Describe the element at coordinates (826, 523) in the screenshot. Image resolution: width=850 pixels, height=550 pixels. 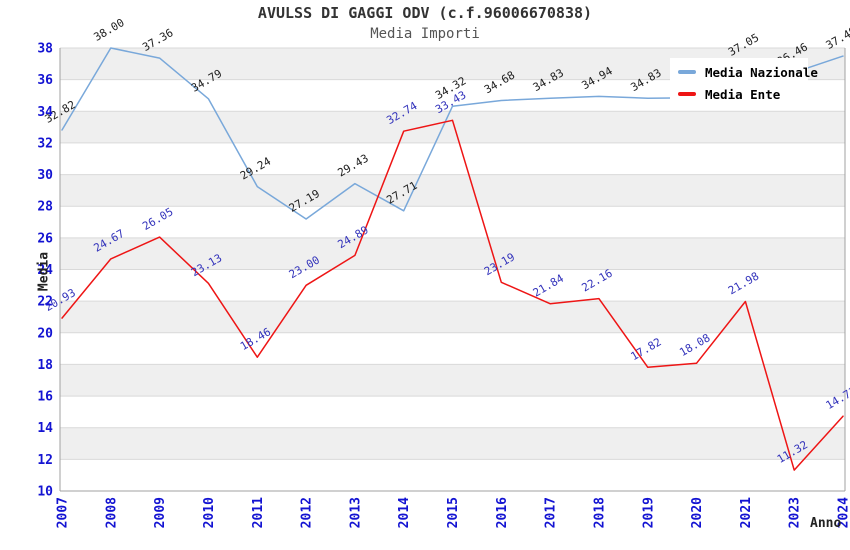
I see `x-axis-title: Anno` at that location.